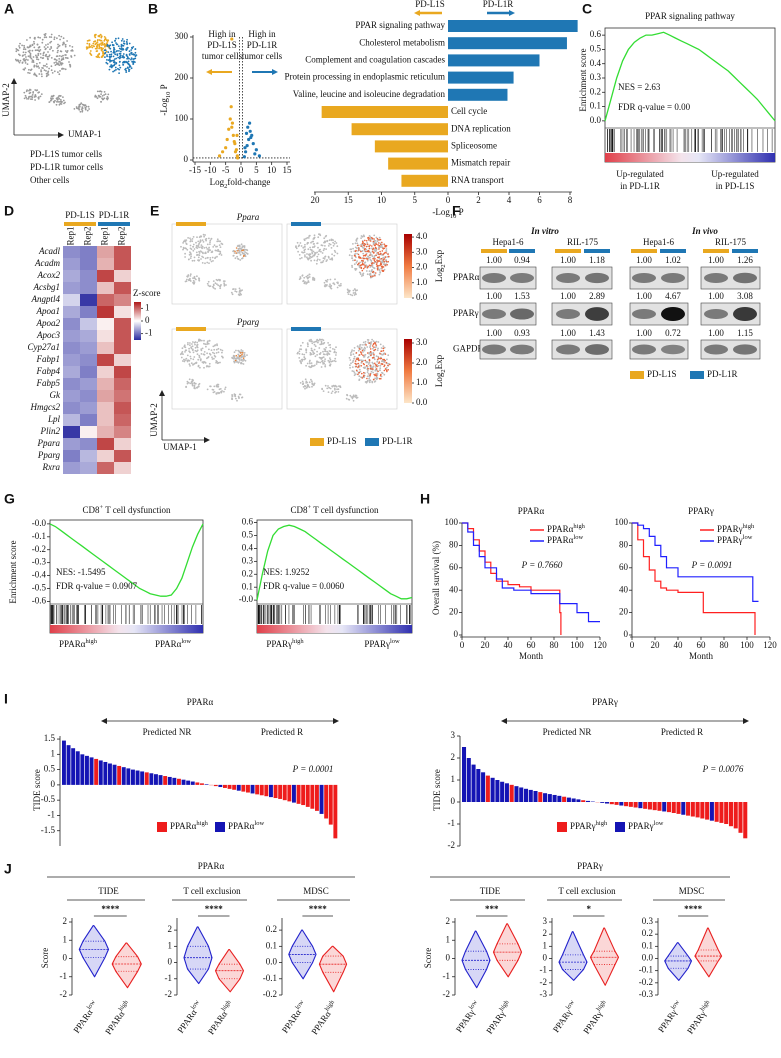 The height and width of the screenshot is (1058, 781). I want to click on group-label: PPARαlow, so click(173, 643).